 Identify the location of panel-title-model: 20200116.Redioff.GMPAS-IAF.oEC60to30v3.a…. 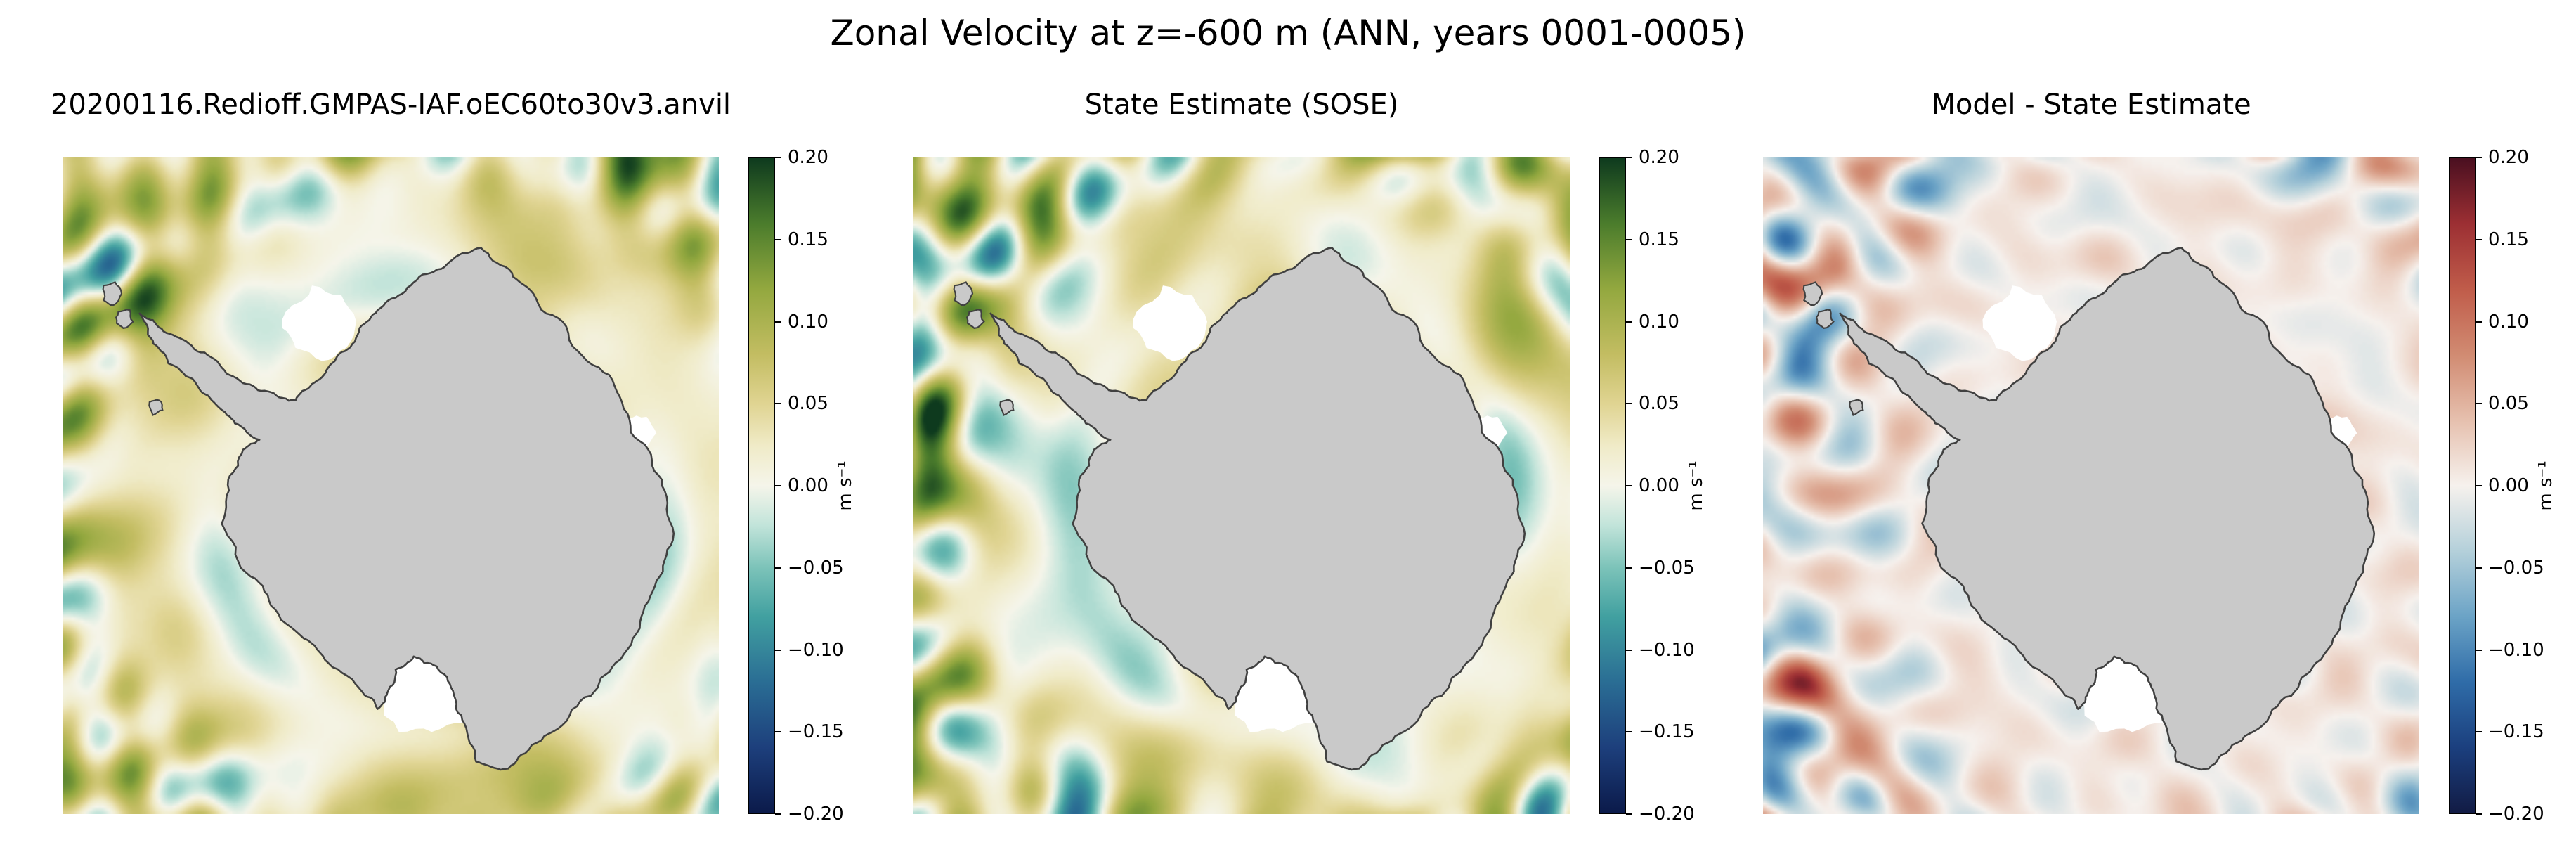
(390, 105).